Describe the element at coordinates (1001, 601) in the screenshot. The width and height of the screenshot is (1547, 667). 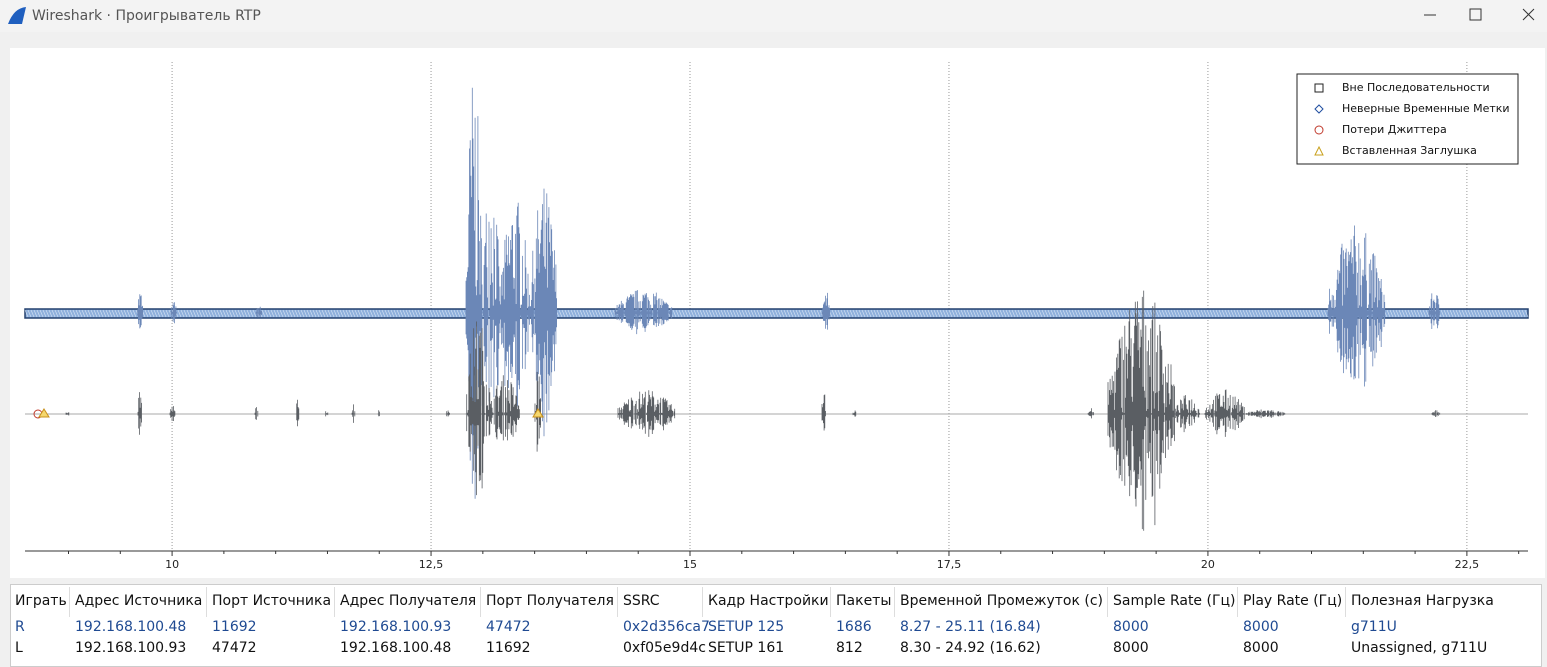
I see `column-header: Временной Промежуток (с)` at that location.